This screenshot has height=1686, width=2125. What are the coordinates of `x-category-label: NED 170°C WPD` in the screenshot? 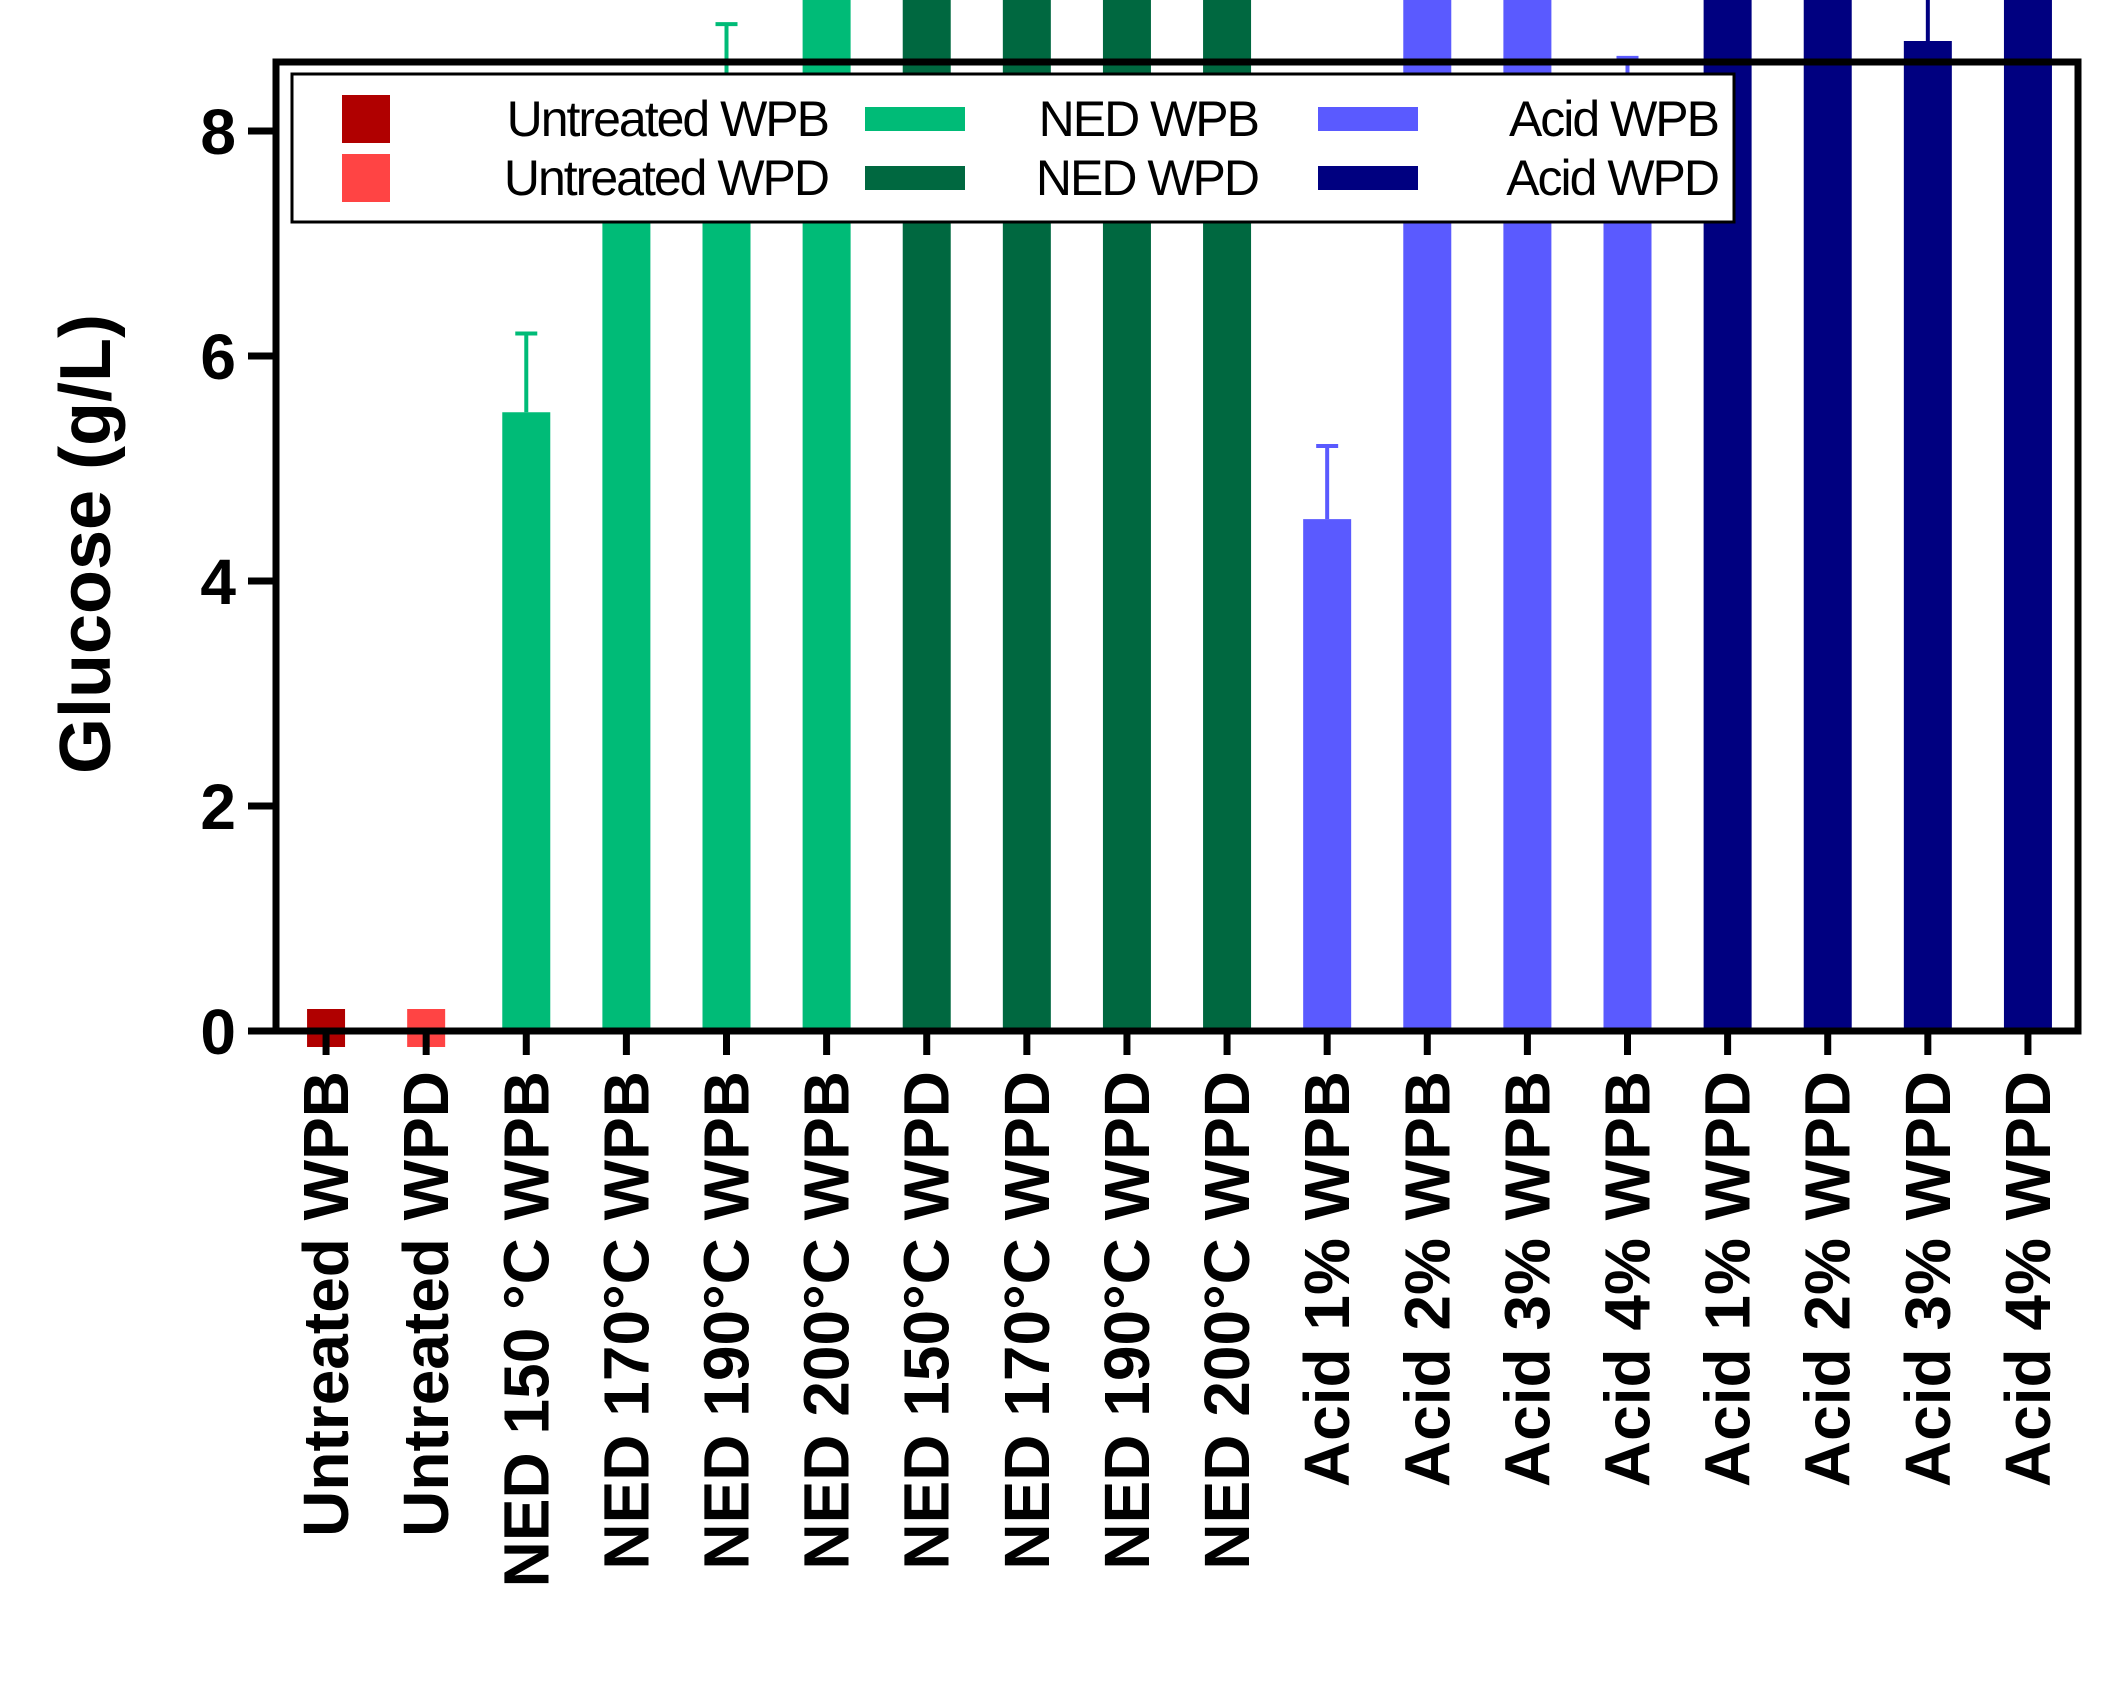 It's located at (1027, 1320).